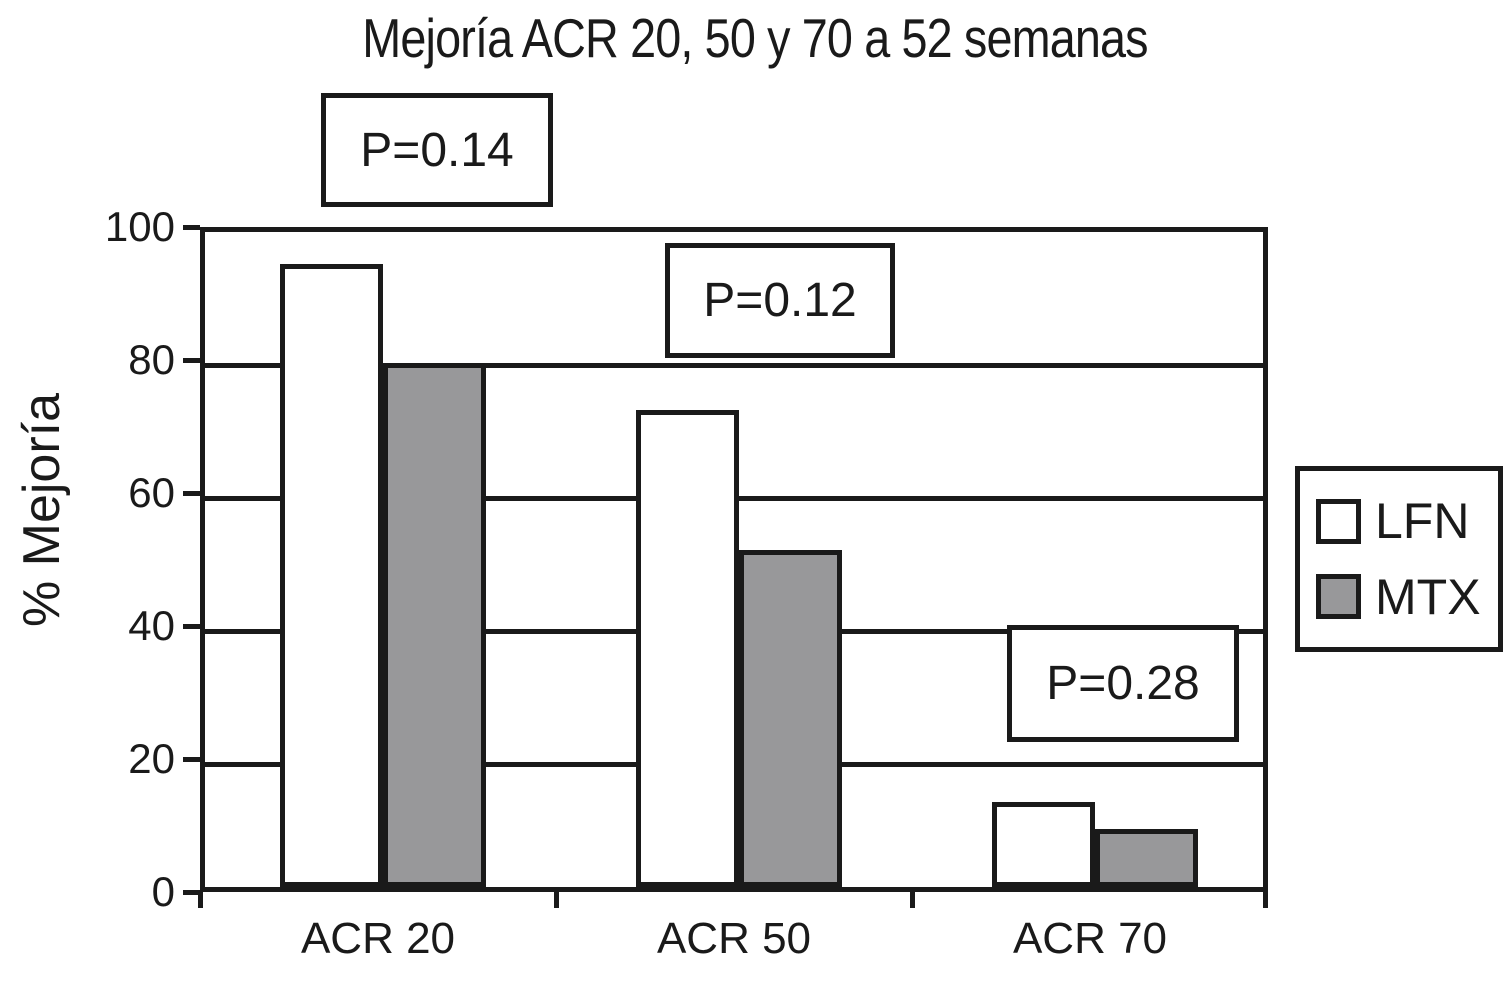  Describe the element at coordinates (151, 758) in the screenshot. I see `y-tick-label-20: 20` at that location.